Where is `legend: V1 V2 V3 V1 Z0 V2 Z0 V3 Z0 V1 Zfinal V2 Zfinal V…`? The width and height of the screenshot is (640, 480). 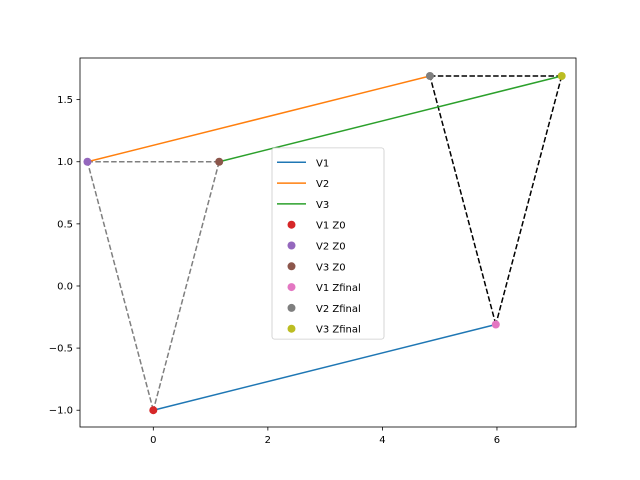 legend: V1 V2 V3 V1 Z0 V2 Z0 V3 Z0 V1 Zfinal V2 Zfinal V… is located at coordinates (328, 243).